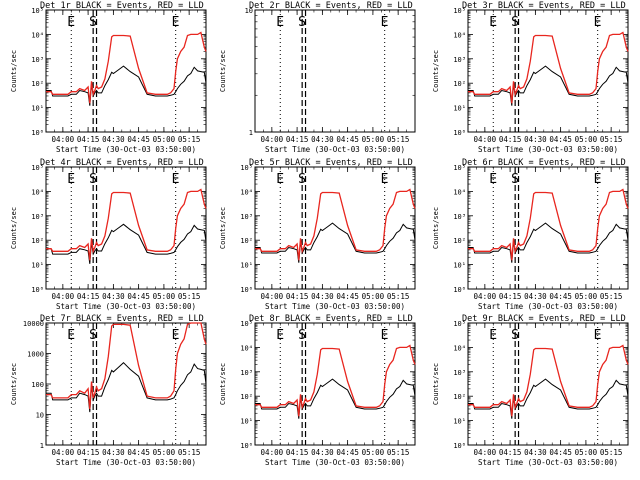 This screenshot has width=640, height=480. Describe the element at coordinates (122, 6) in the screenshot. I see `panel-title: Det 1r BLACK = Events, RED = LLD` at that location.